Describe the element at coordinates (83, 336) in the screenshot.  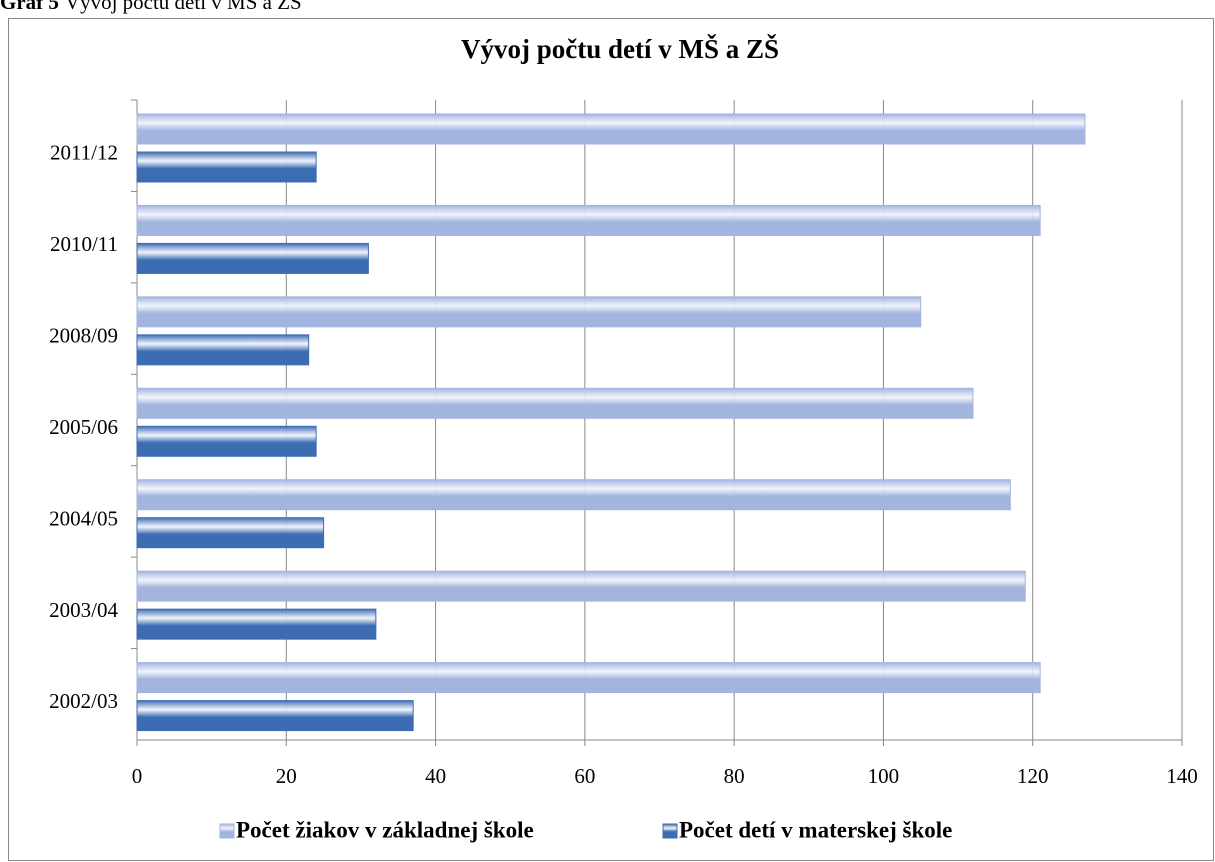
I see `y-tick-label: 2008/09` at that location.